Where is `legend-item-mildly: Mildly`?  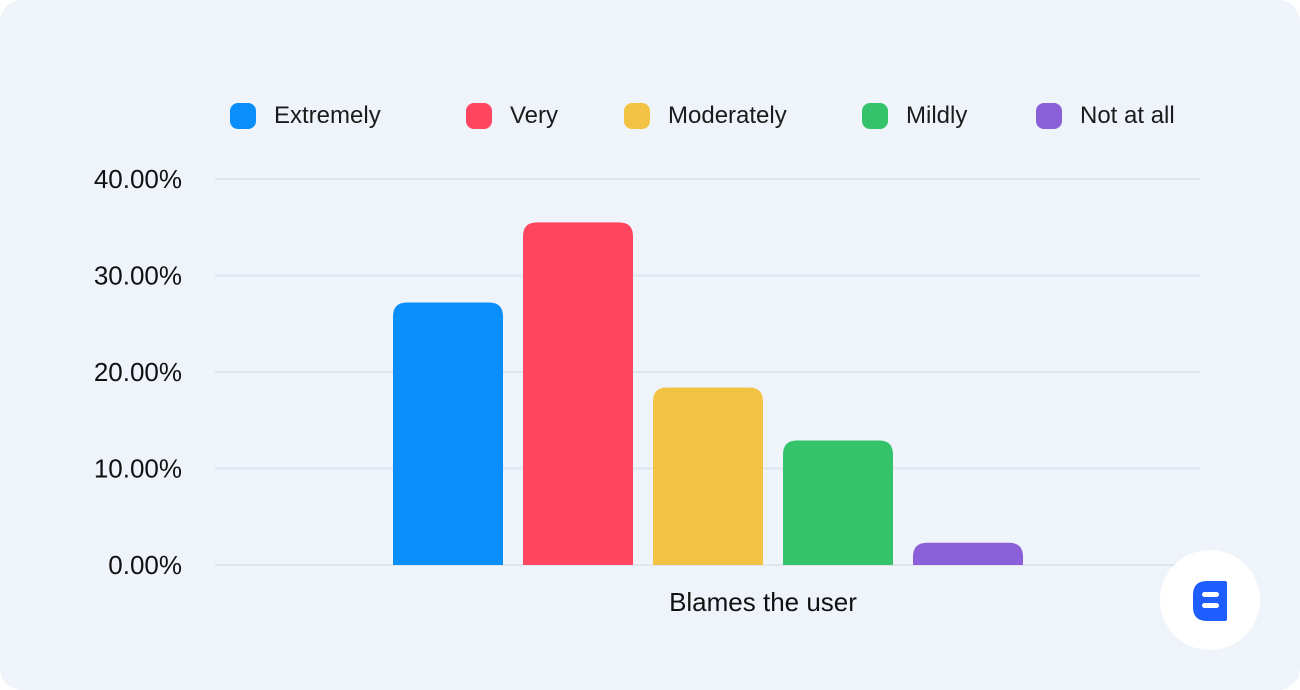 legend-item-mildly: Mildly is located at coordinates (914, 116).